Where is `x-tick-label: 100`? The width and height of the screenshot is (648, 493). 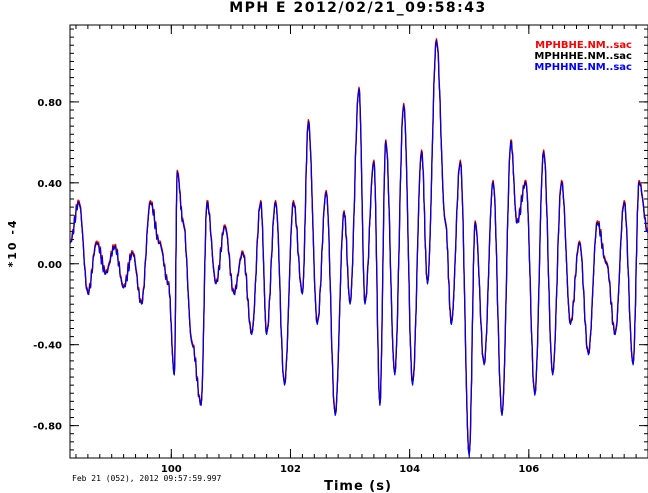 x-tick-label: 100 is located at coordinates (171, 469).